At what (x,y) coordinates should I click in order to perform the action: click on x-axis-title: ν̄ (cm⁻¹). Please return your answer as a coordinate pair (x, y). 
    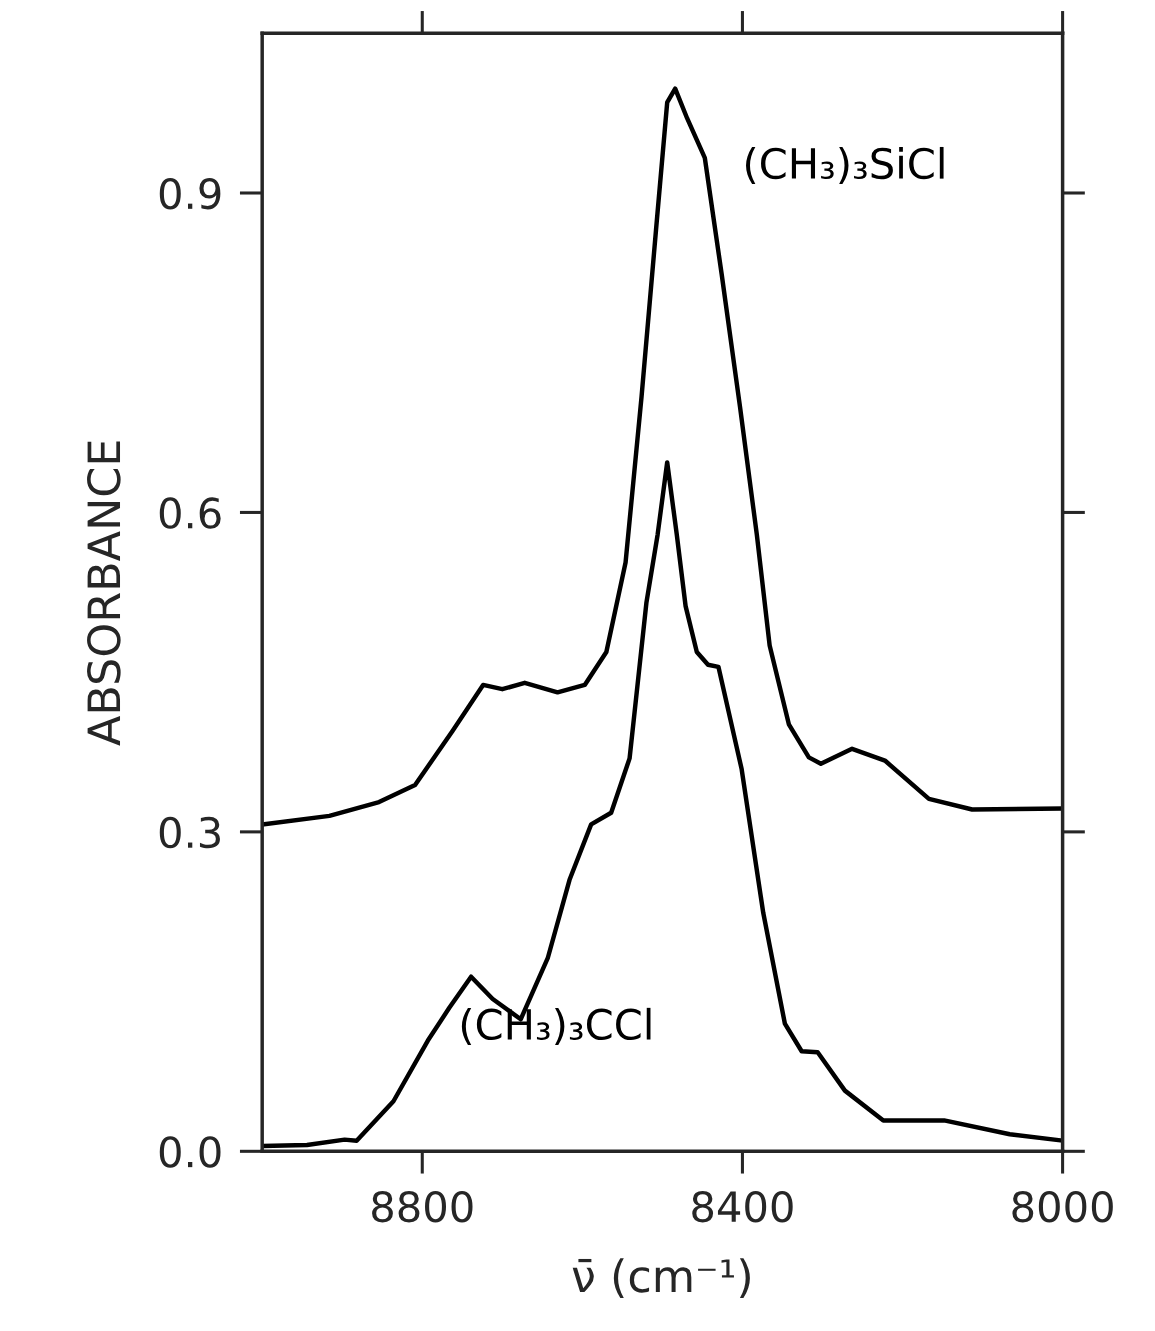
    Looking at the image, I should click on (661, 1278).